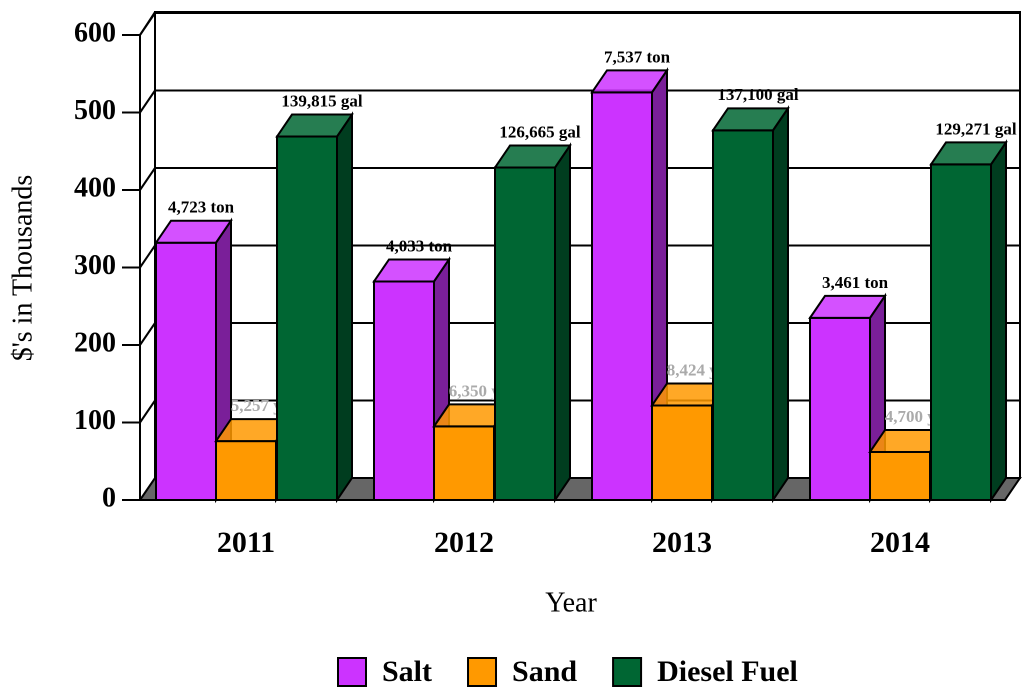 This screenshot has width=1023, height=694. Describe the element at coordinates (637, 56) in the screenshot. I see `bar-label: 7,537 ton` at that location.